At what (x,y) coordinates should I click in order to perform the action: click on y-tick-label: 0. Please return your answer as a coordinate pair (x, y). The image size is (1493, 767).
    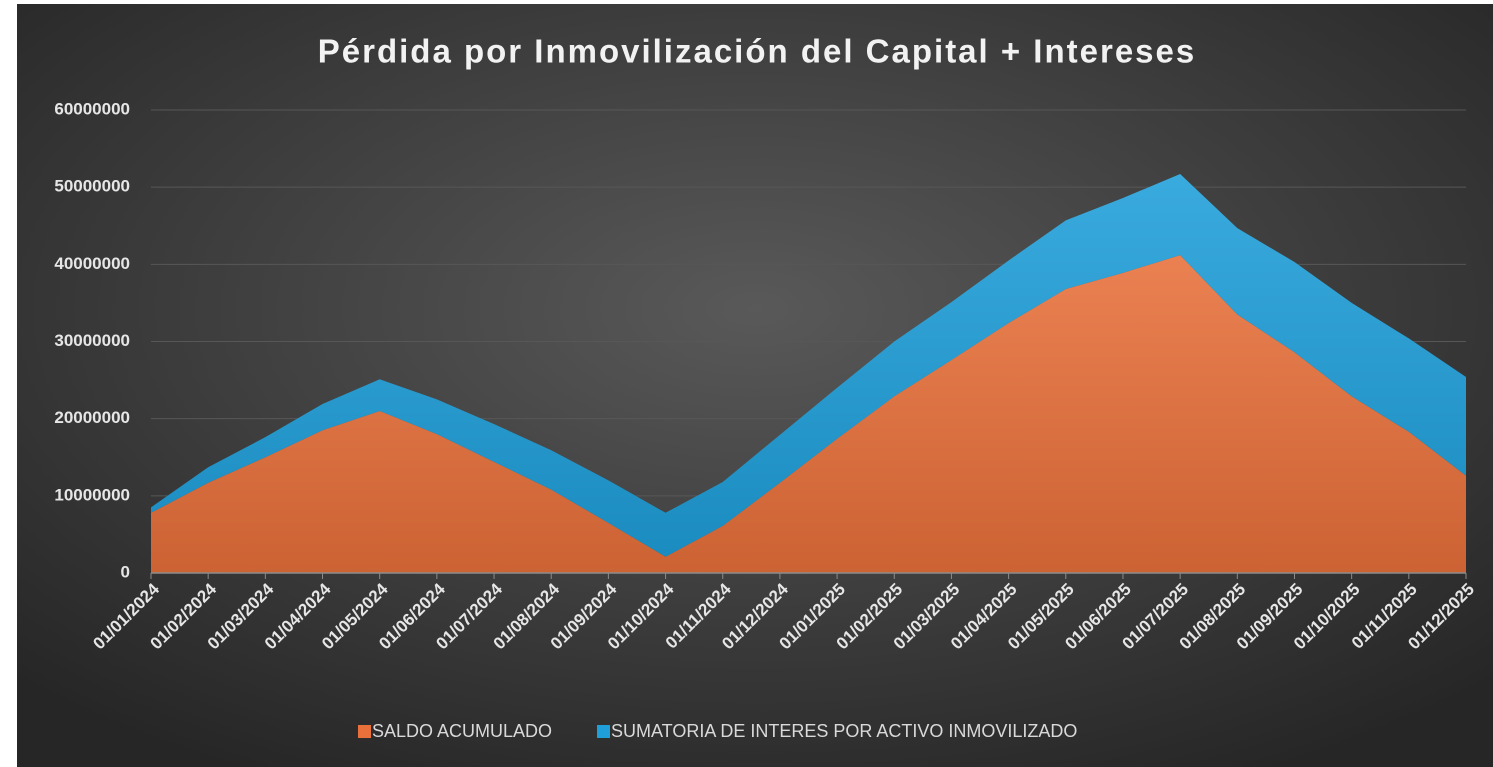
    Looking at the image, I should click on (125, 571).